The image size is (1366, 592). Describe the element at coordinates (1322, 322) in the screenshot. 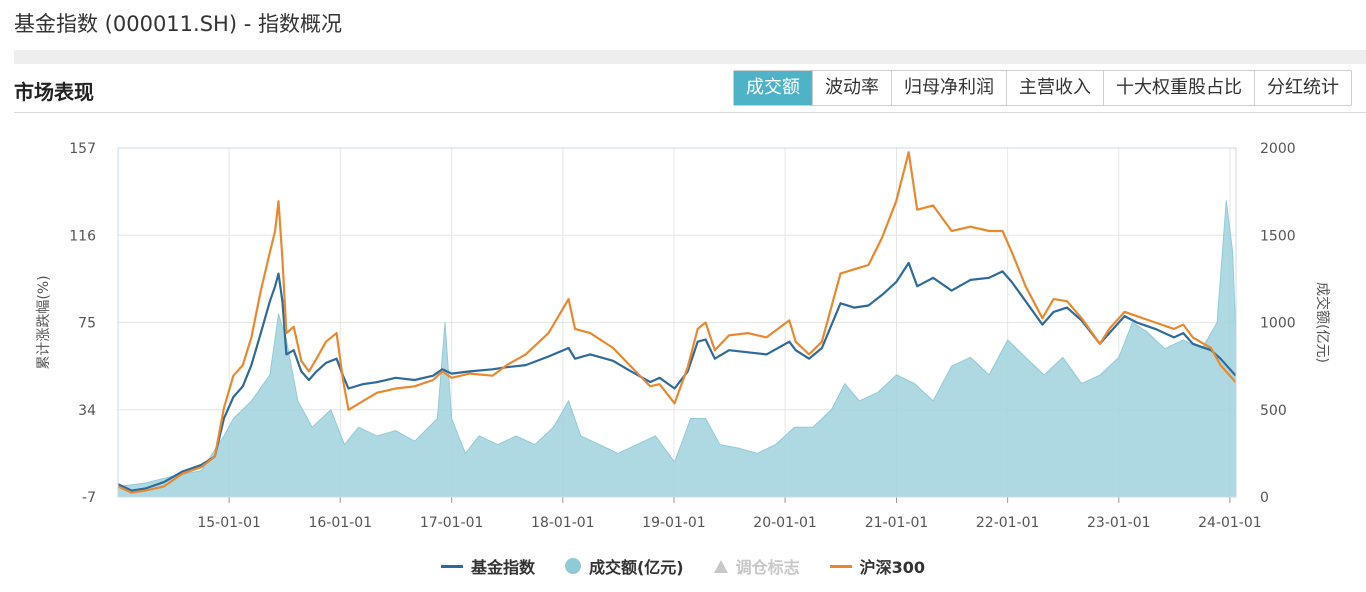

I see `y2-axis-title: 成交额(亿元)` at that location.